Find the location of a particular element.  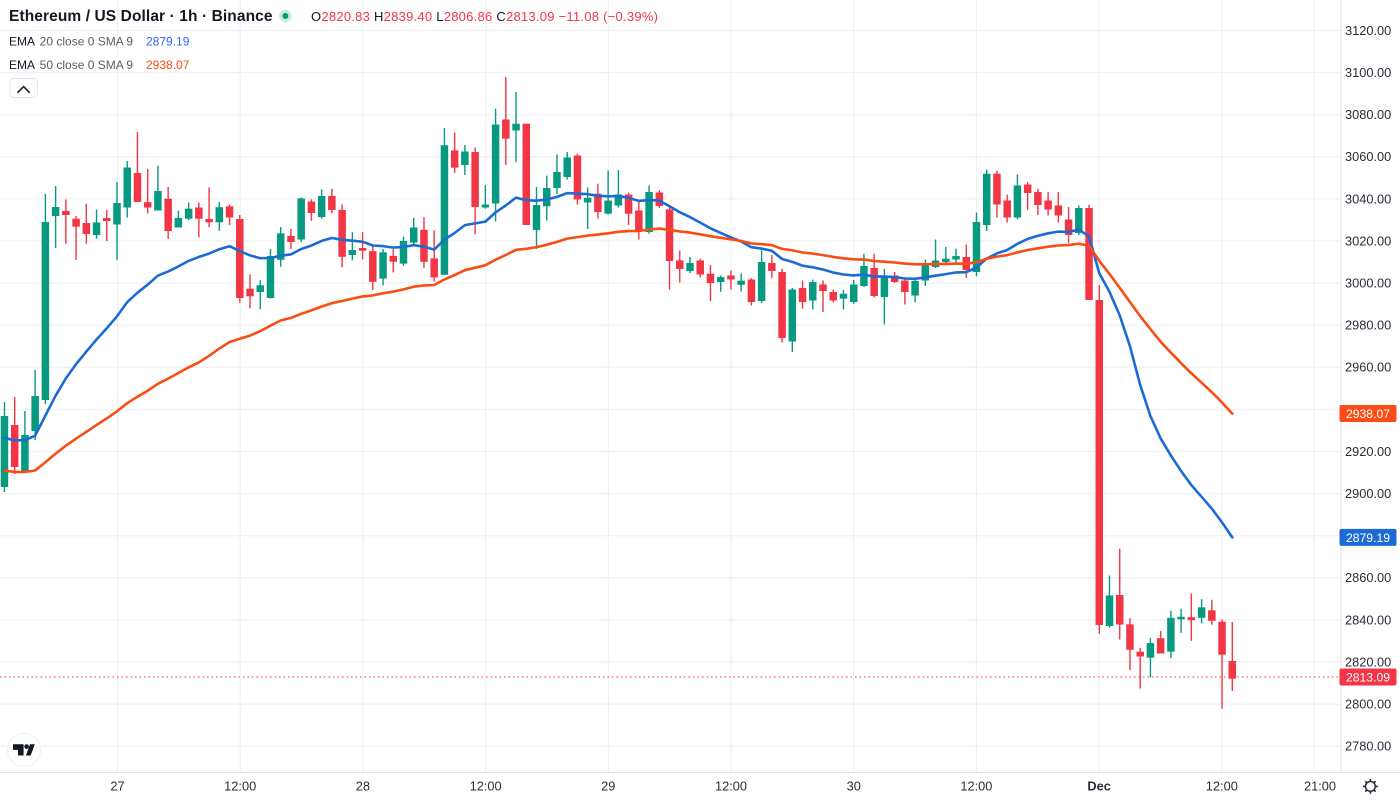

svg-text: 2900.00 is located at coordinates (1368, 493).